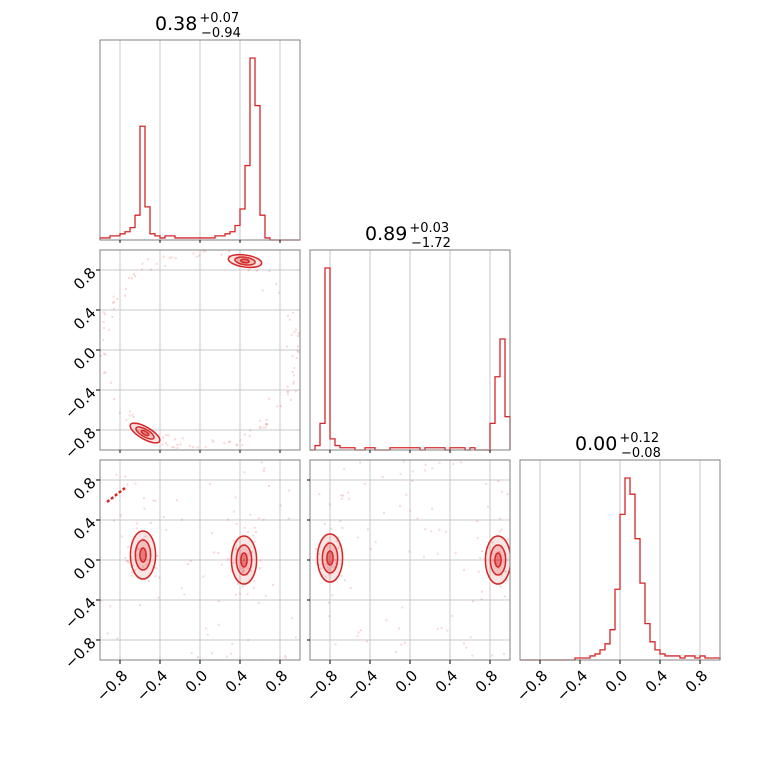 This screenshot has width=760, height=760. What do you see at coordinates (408, 236) in the screenshot?
I see `title-param-1: 0.89 +0.03 −1.72` at bounding box center [408, 236].